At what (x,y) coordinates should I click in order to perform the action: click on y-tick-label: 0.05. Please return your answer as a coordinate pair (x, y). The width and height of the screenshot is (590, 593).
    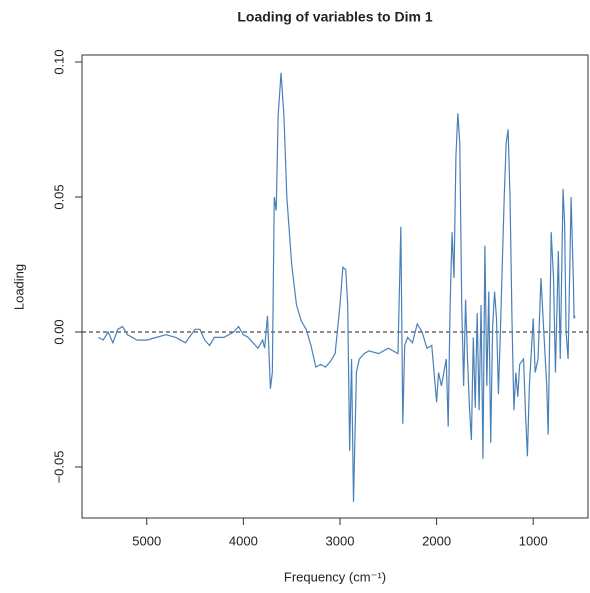
    Looking at the image, I should click on (58, 196).